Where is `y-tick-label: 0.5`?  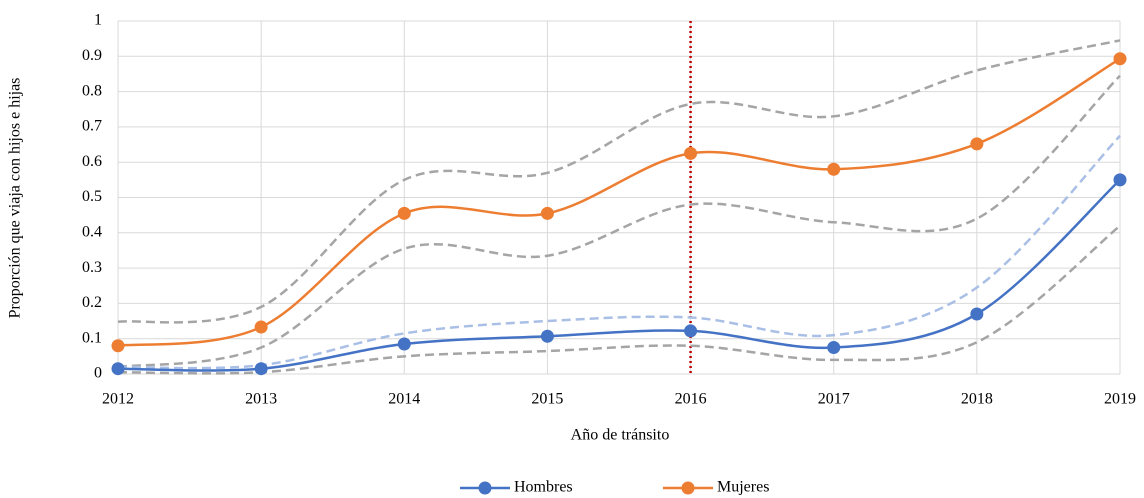 y-tick-label: 0.5 is located at coordinates (92, 196).